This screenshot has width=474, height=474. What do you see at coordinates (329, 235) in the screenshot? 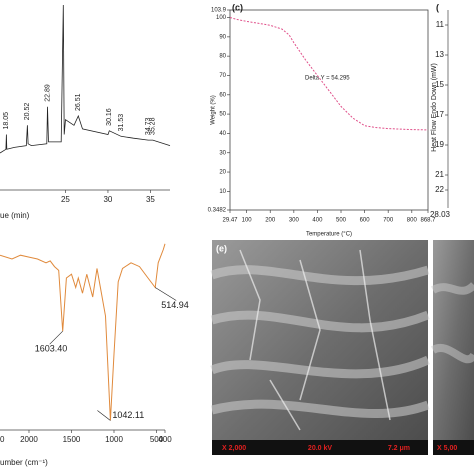
I see `x-axis-label: Temperature (°C)` at bounding box center [329, 235].